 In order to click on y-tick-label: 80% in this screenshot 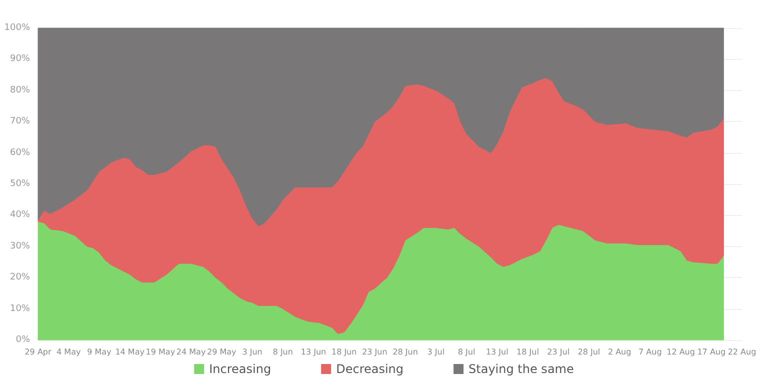, I will do `click(20, 90)`.